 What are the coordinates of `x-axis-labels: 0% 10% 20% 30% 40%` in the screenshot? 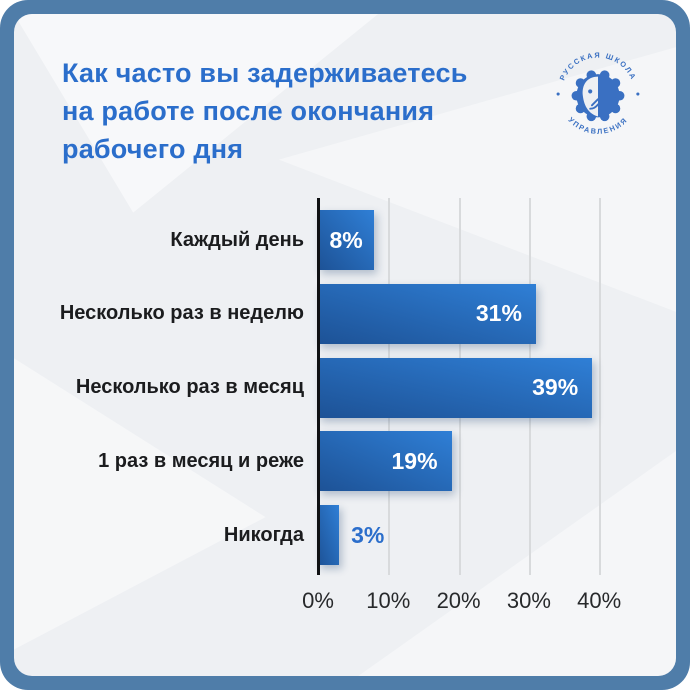 It's located at (488, 603).